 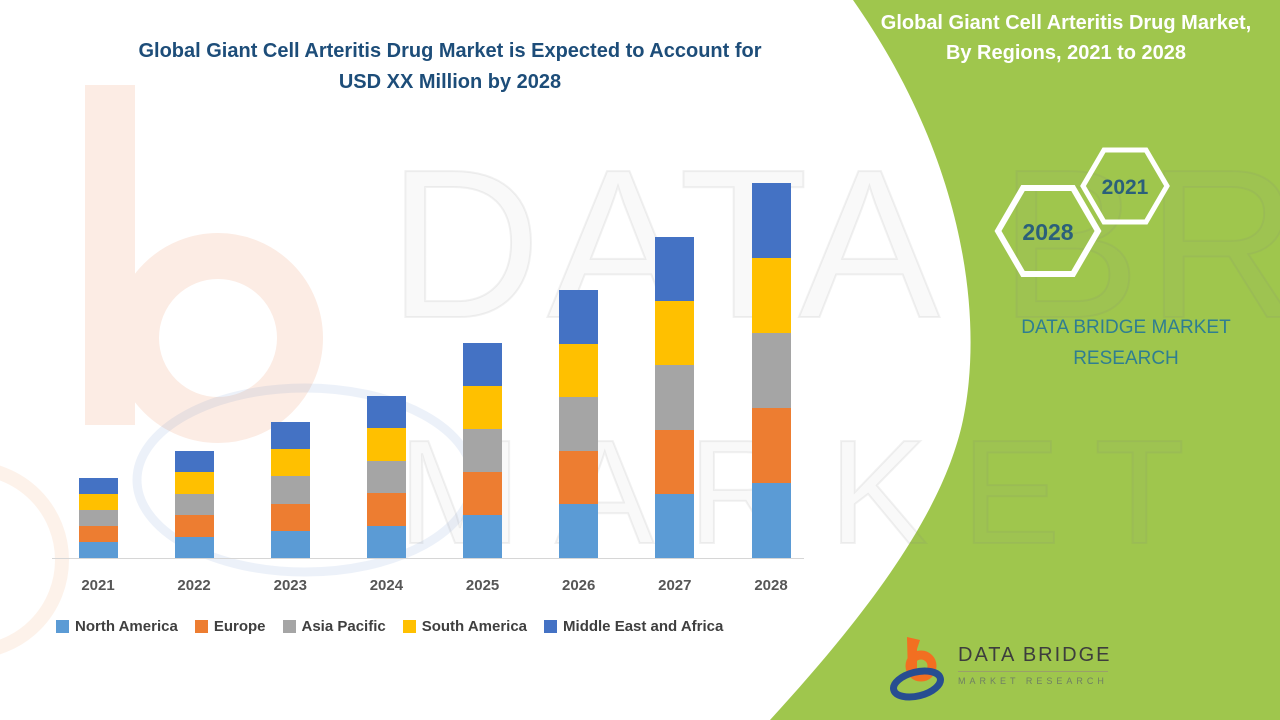 I want to click on bar-segment-2027-europe, so click(x=675, y=461).